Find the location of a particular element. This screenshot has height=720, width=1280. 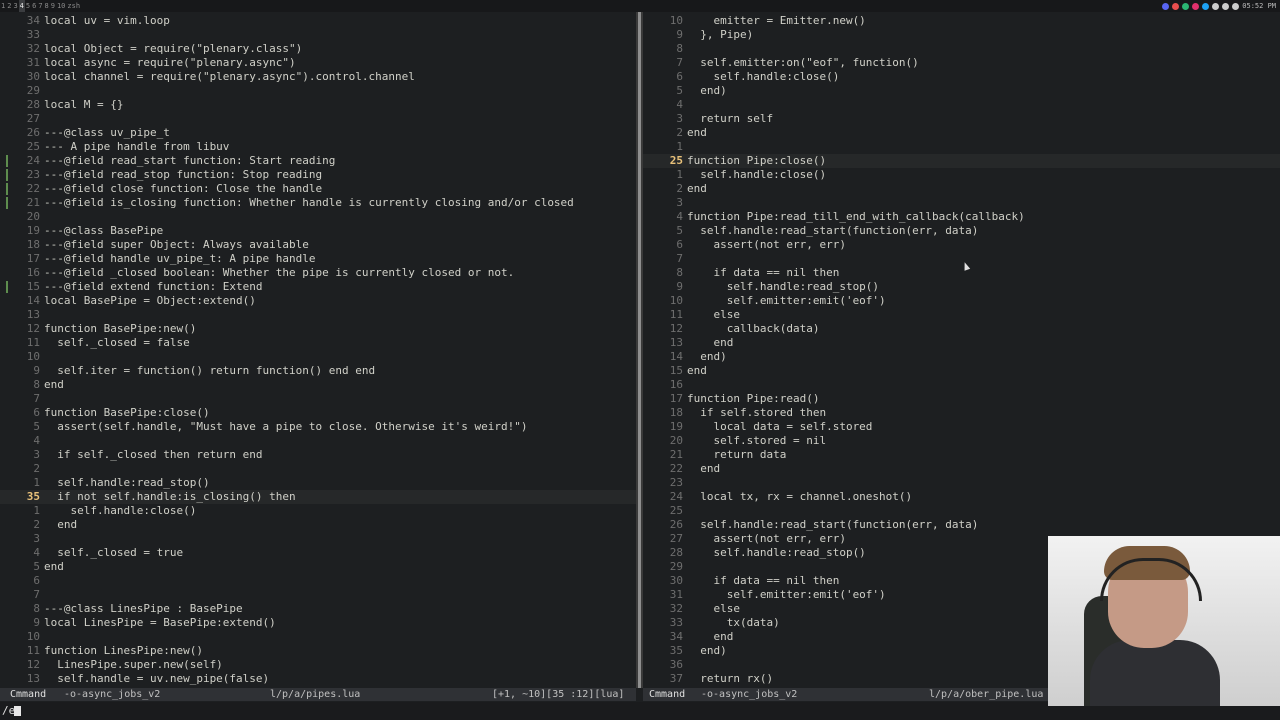

code-line: 28 self.handle:read_stop() is located at coordinates (961, 553).